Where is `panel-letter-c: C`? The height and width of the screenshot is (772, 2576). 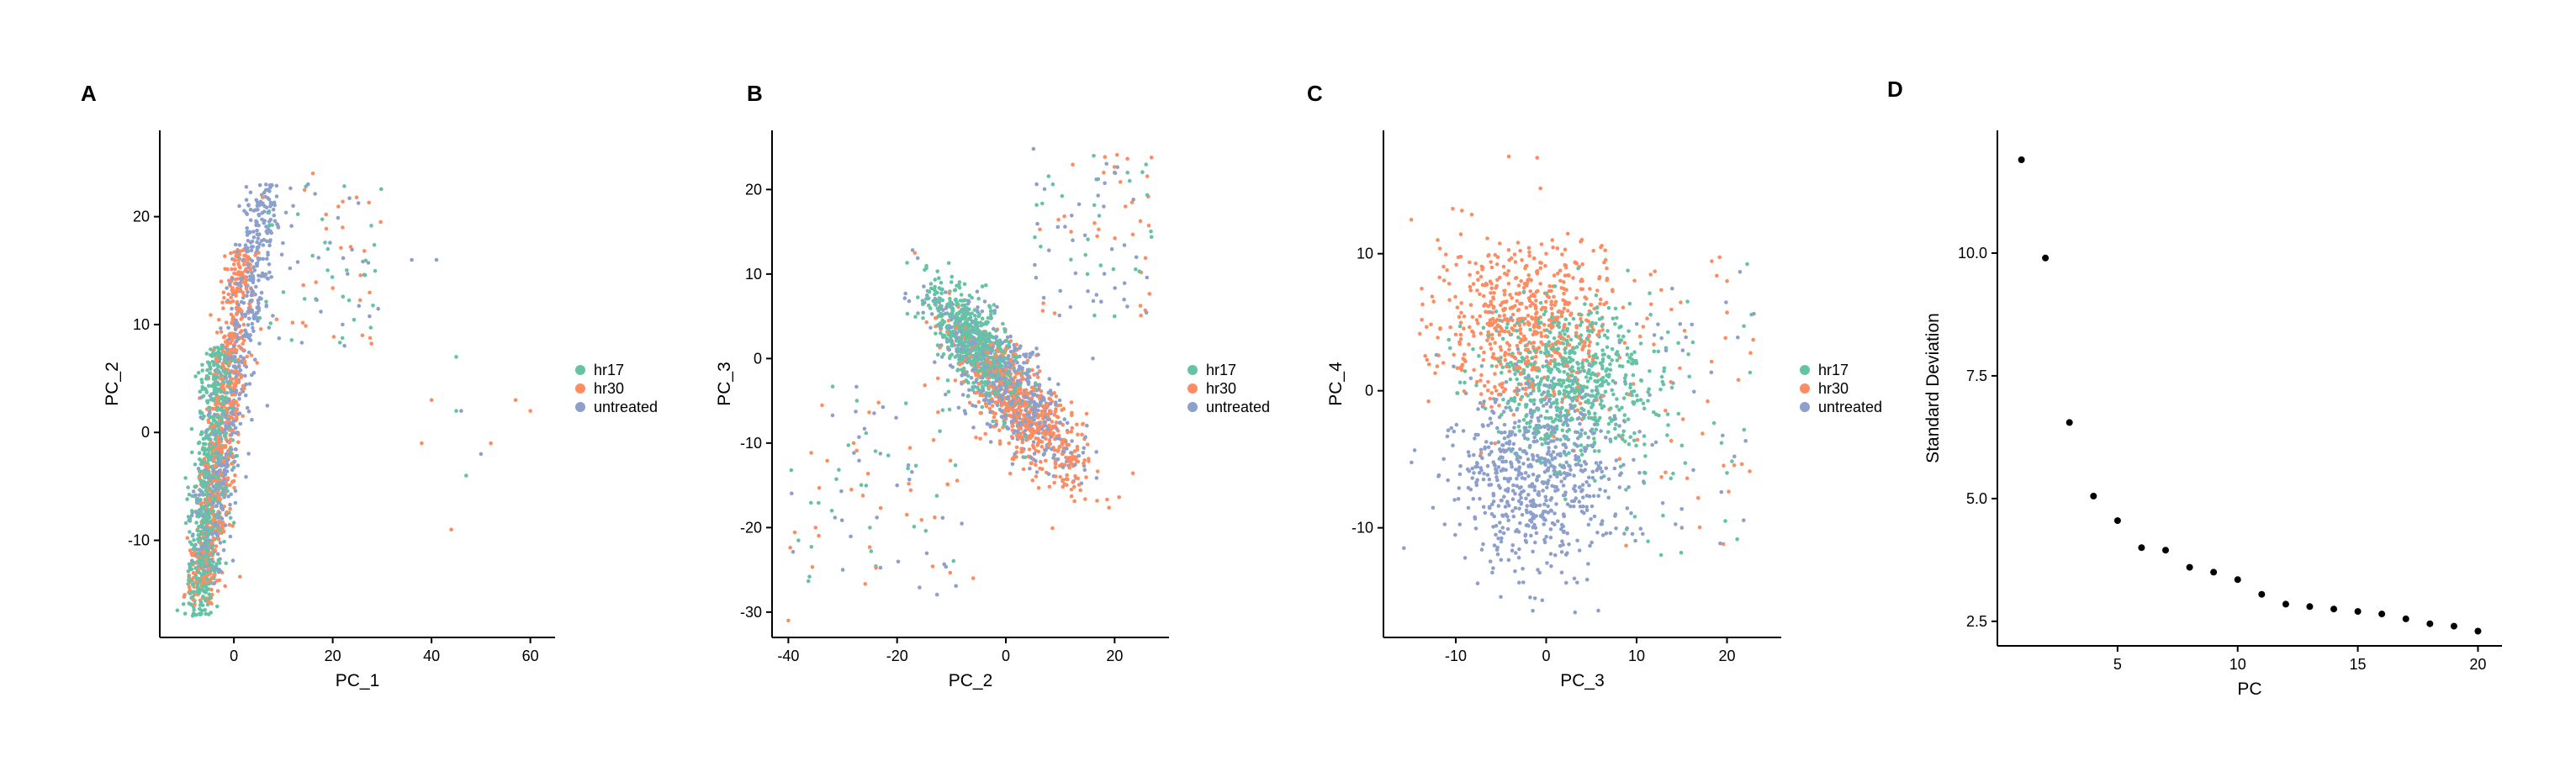
panel-letter-c: C is located at coordinates (1315, 93).